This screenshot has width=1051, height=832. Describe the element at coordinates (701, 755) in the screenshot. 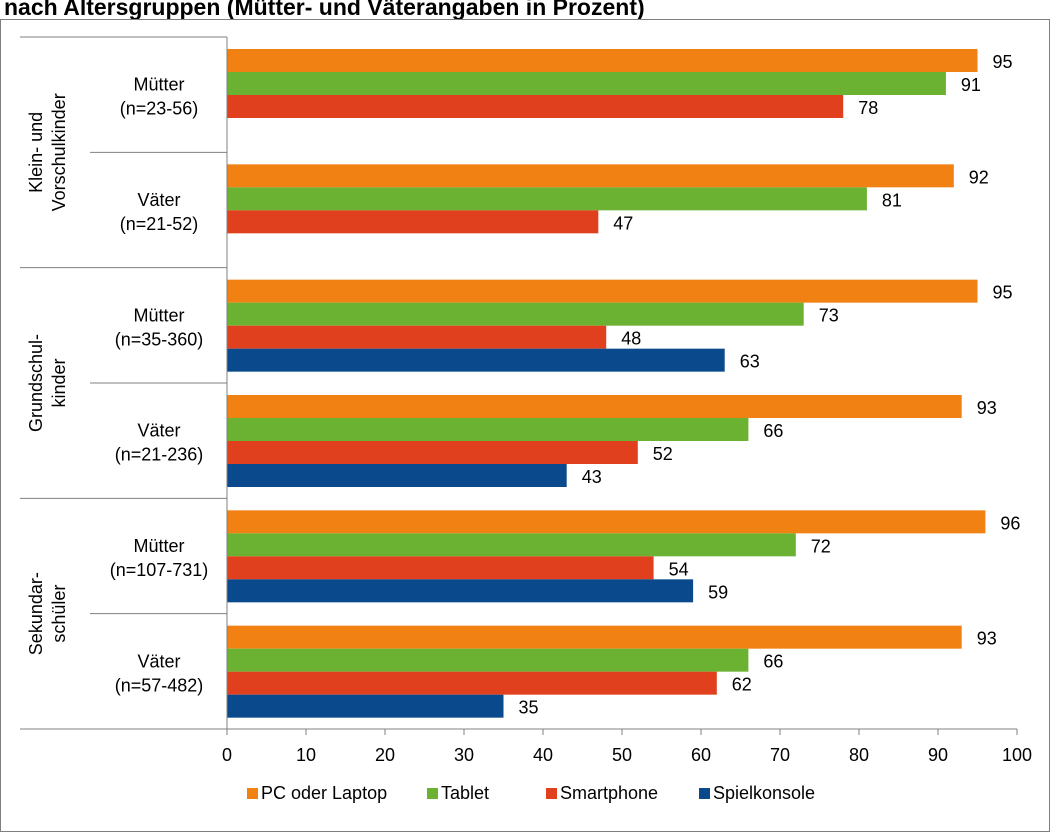

I see `x-tick-label: 60` at that location.